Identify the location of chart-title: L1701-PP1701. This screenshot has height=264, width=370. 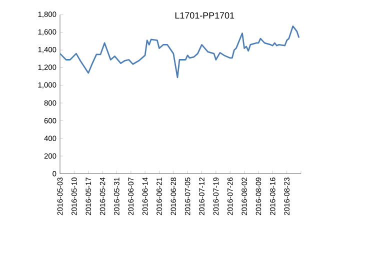
(204, 15).